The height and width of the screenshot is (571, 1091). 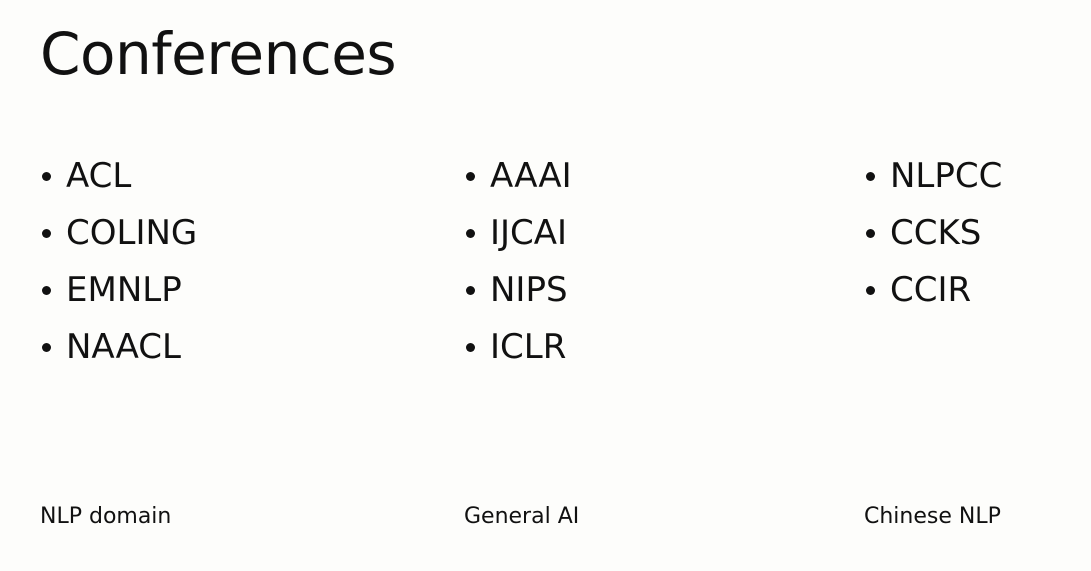 I want to click on list-item: CCIR, so click(x=933, y=290).